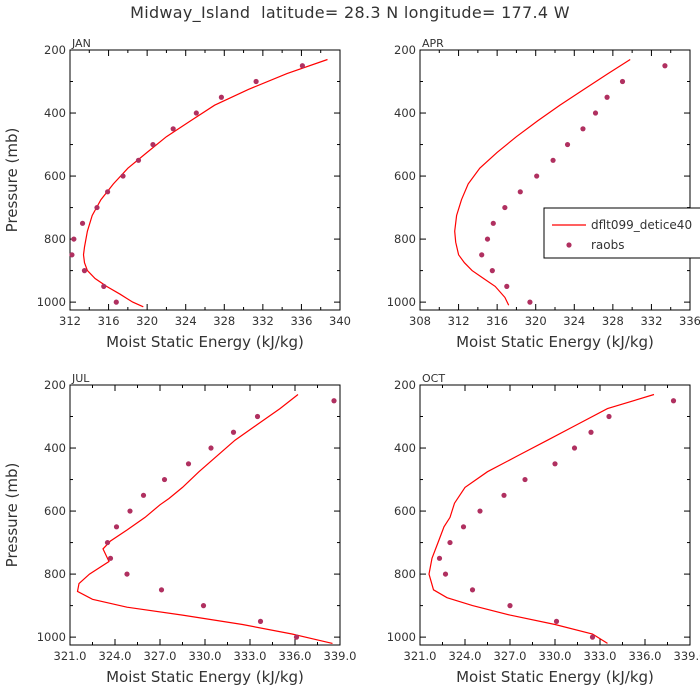  I want to click on legend-entry-obs: raobs, so click(608, 245).